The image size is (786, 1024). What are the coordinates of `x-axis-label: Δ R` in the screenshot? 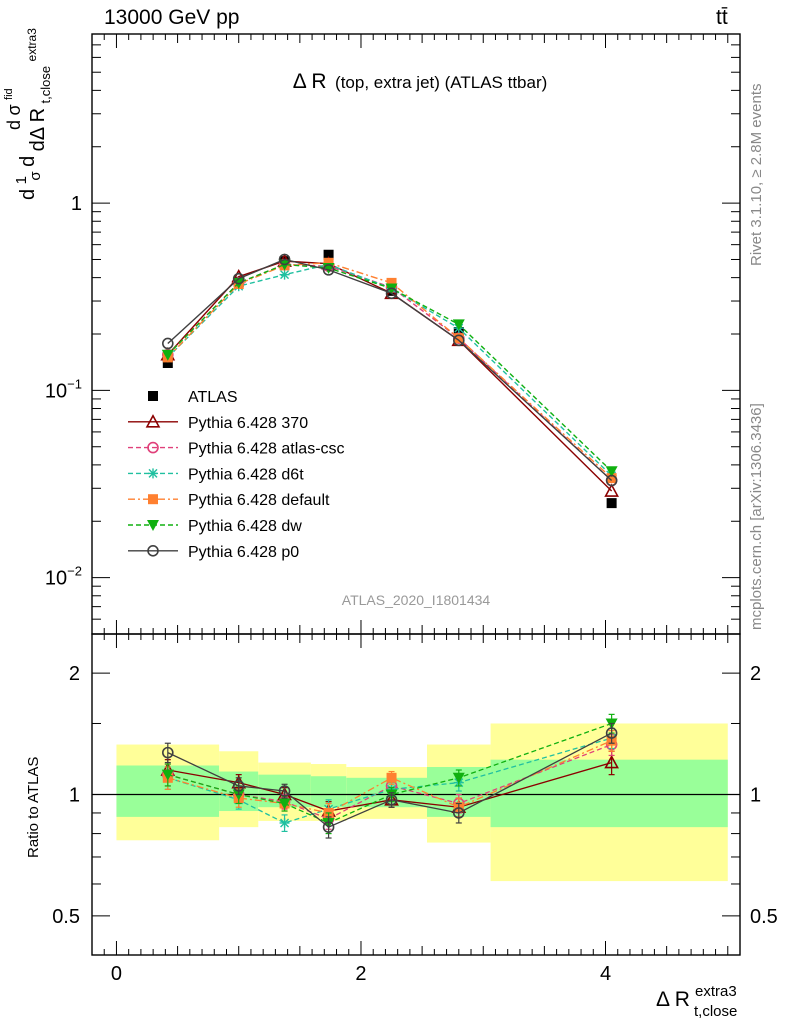 It's located at (673, 999).